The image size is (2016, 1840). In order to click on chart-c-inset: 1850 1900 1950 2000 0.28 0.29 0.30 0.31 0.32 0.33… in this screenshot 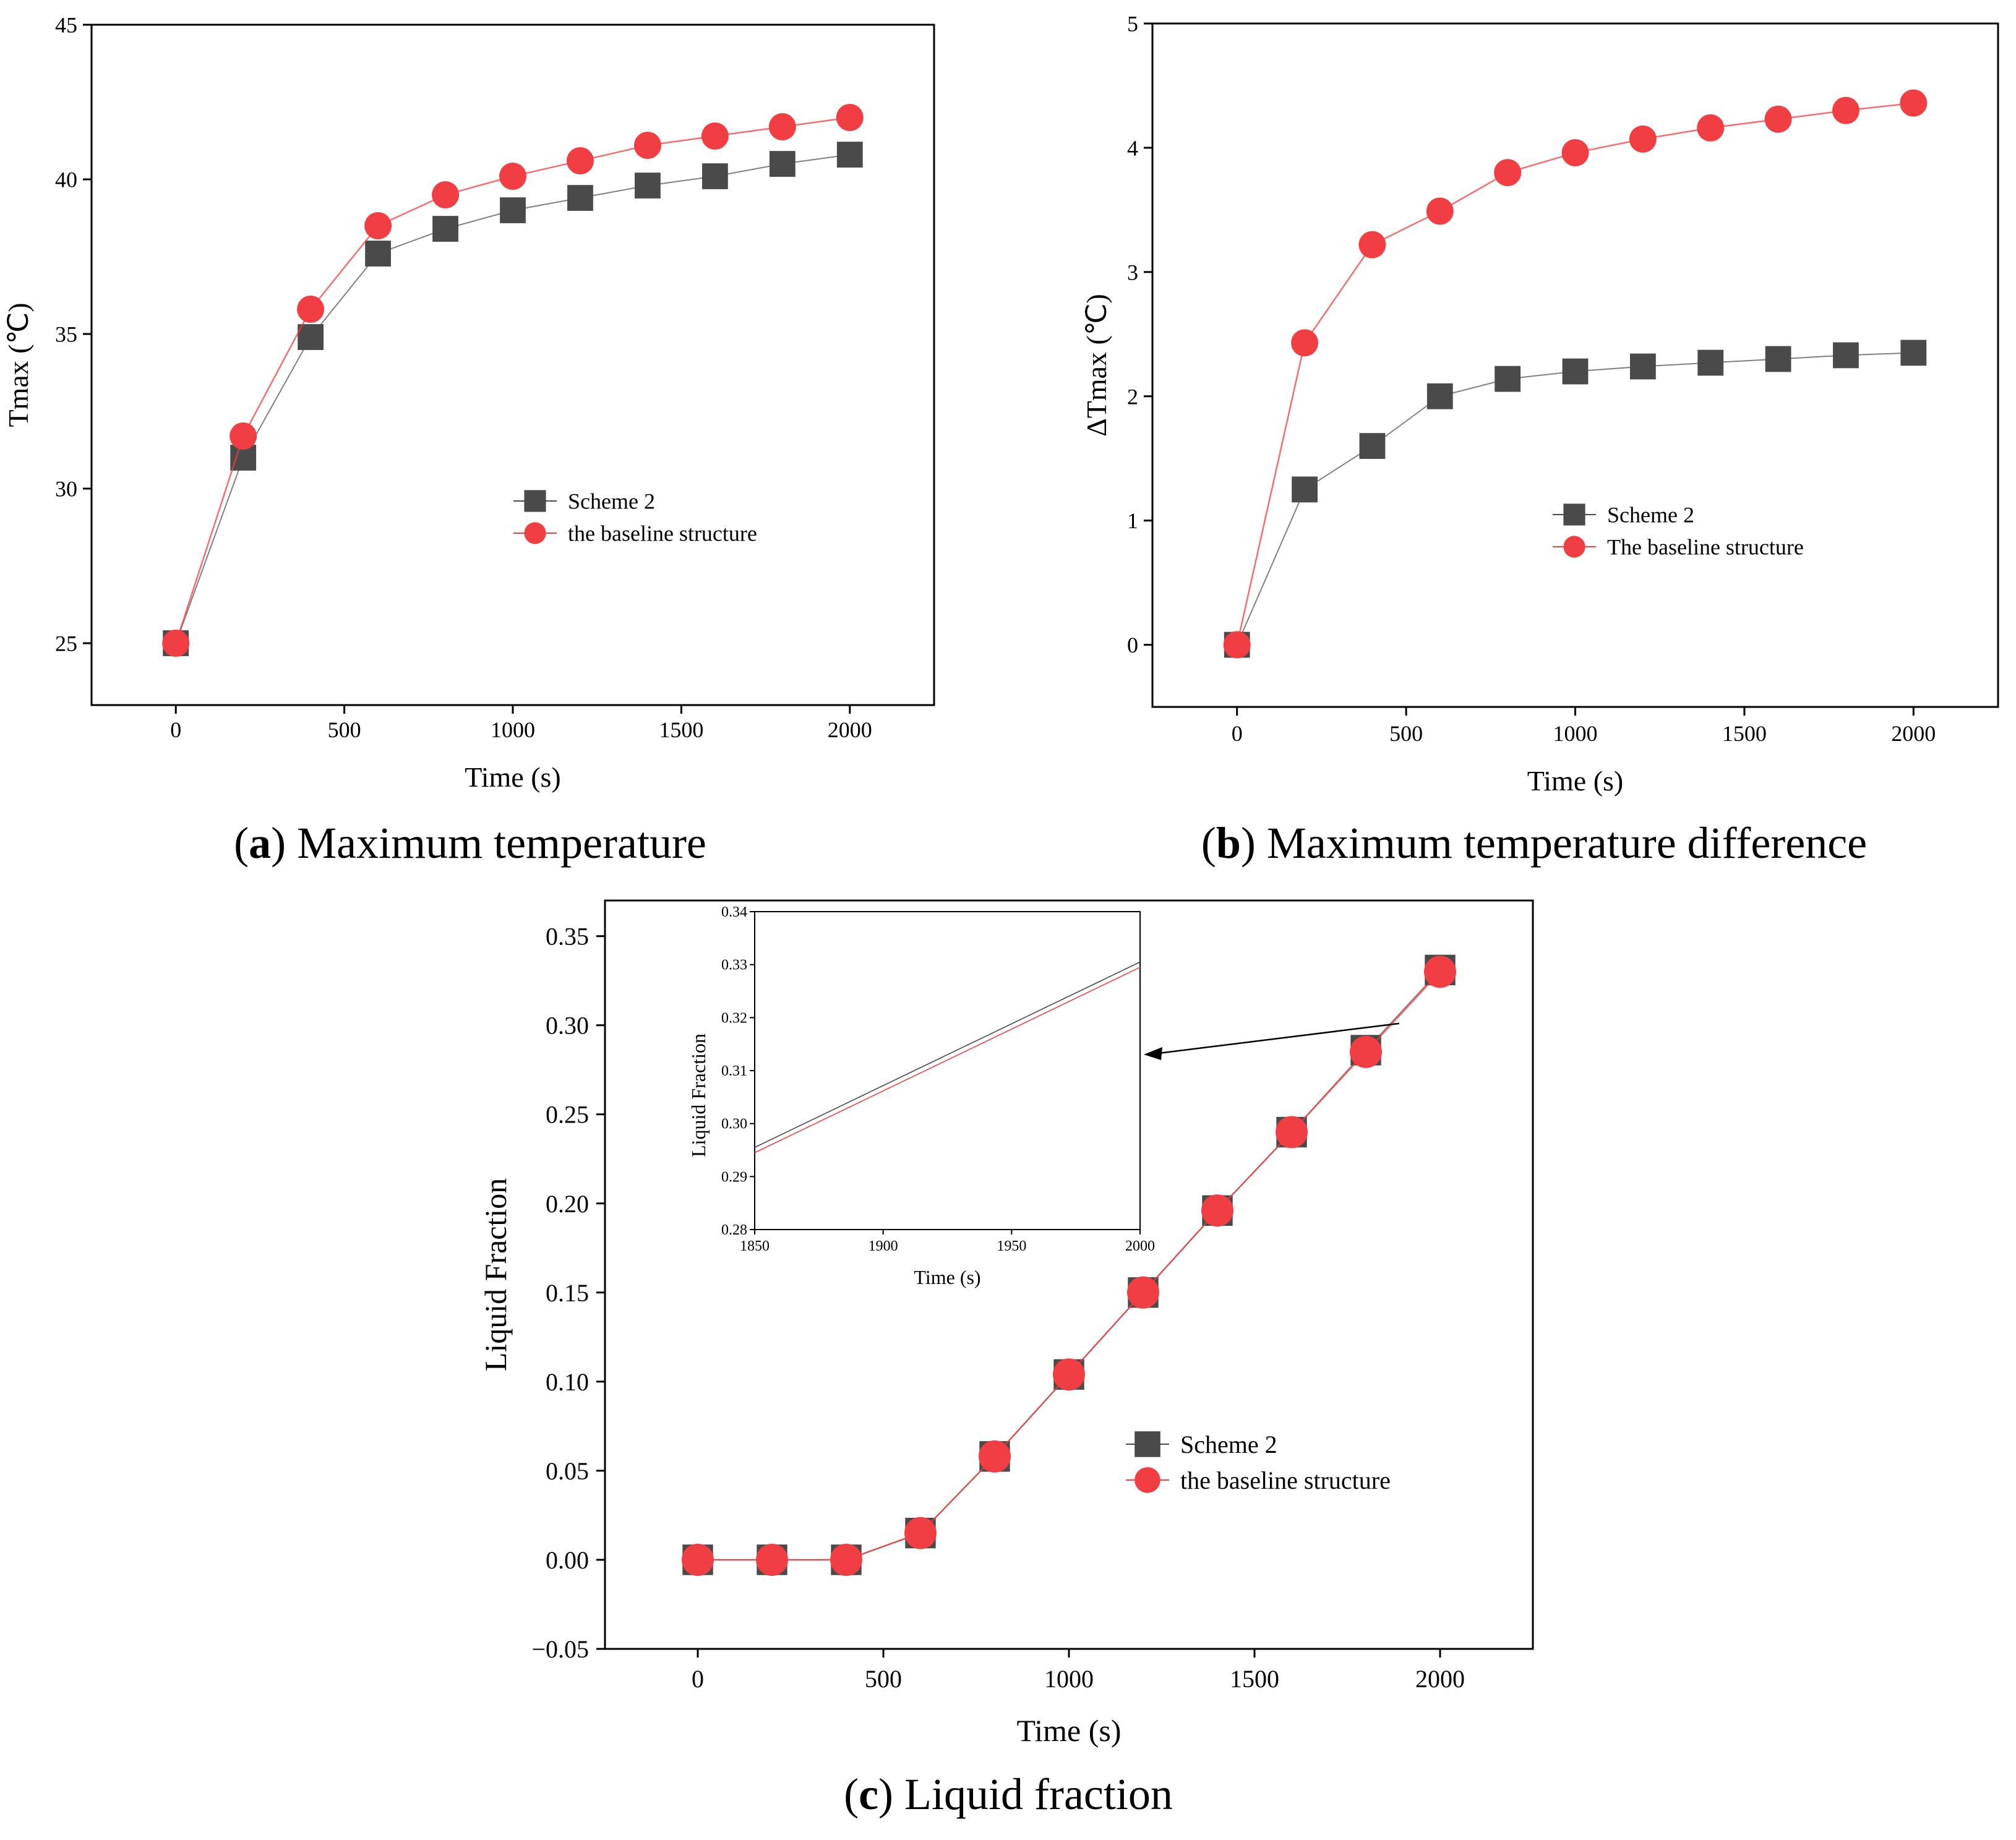, I will do `click(1043, 1096)`.